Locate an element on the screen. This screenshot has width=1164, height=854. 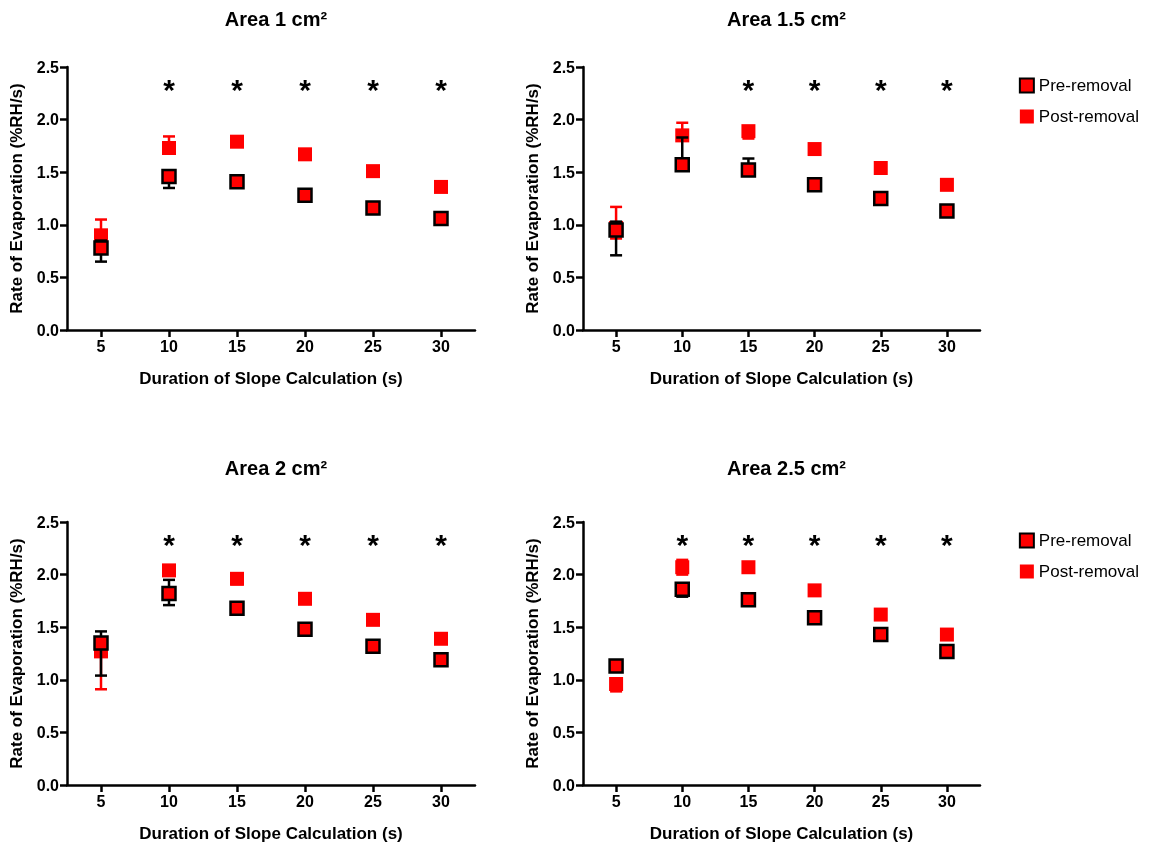
chart-title: Area 1 cm² is located at coordinates (276, 19).